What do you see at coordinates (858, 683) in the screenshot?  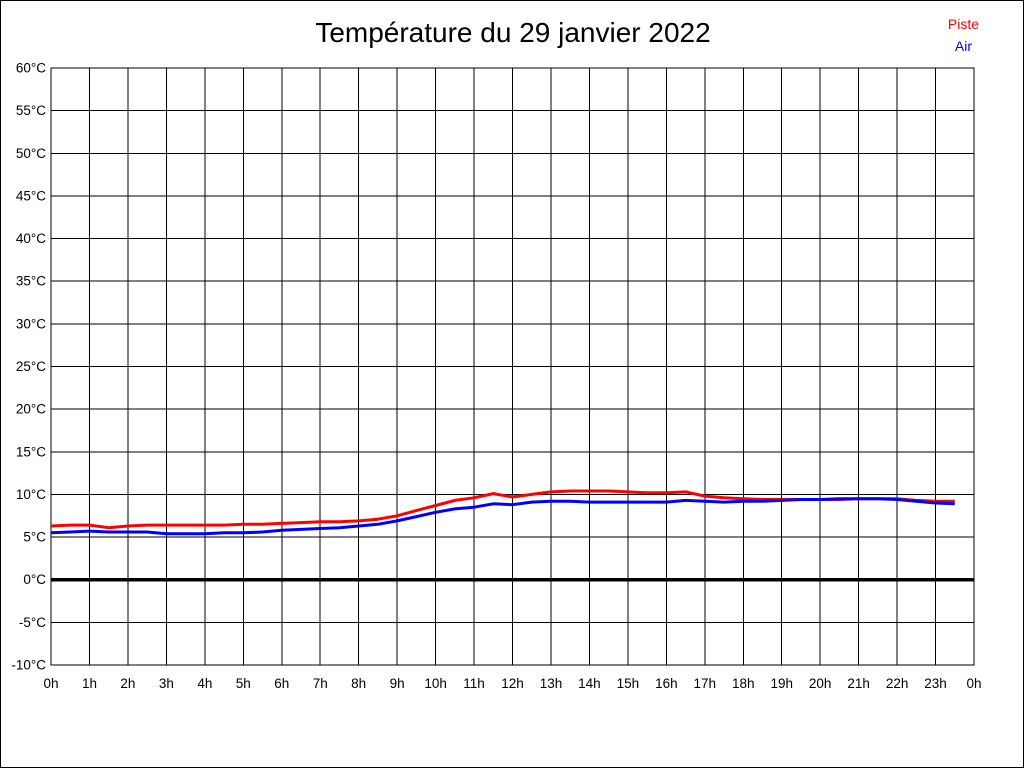 I see `x-tick-label: 21h` at bounding box center [858, 683].